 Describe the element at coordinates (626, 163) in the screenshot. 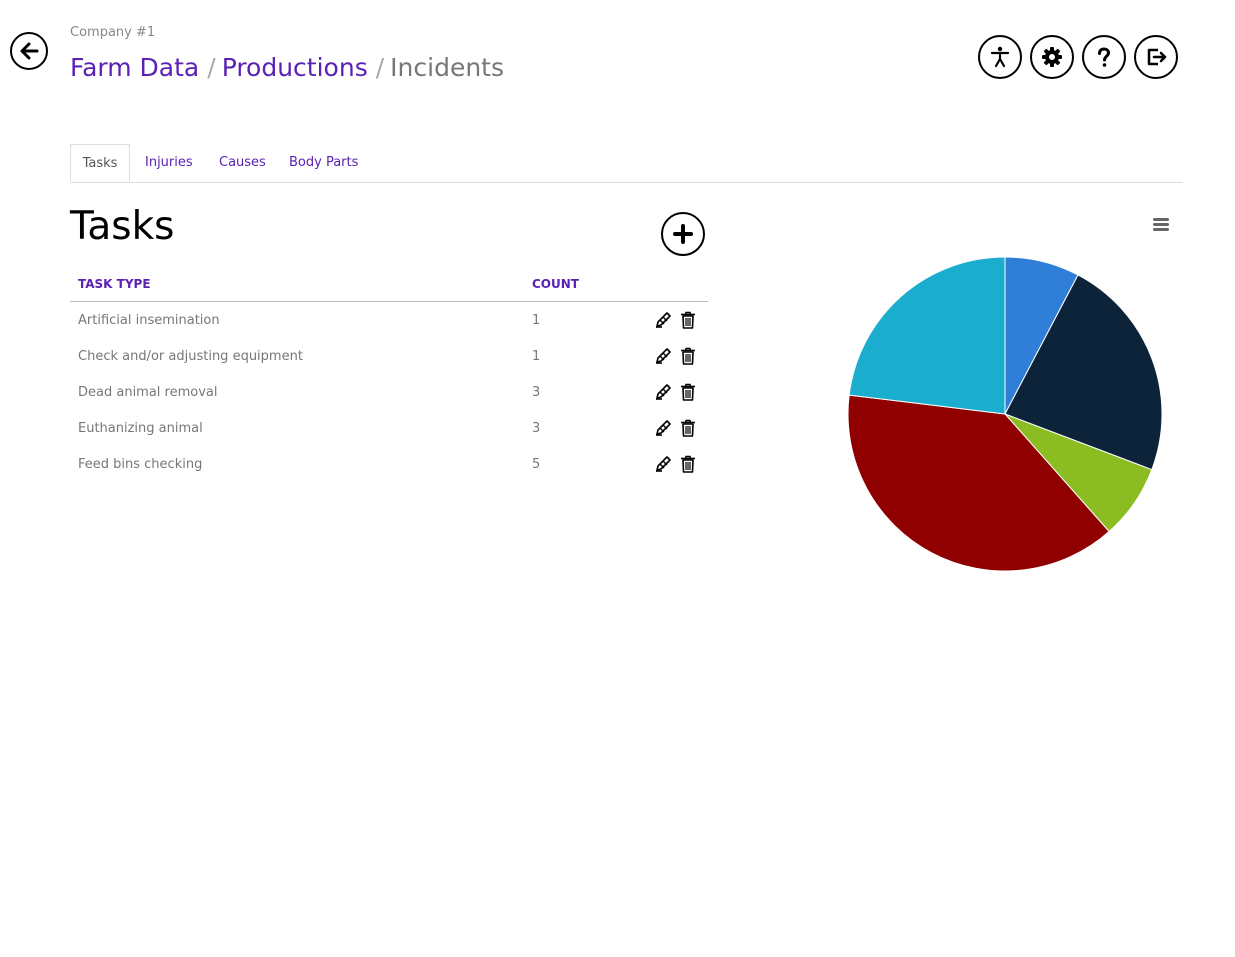

I see `tab-bar: Tasks Injuries Causes Body Parts` at that location.